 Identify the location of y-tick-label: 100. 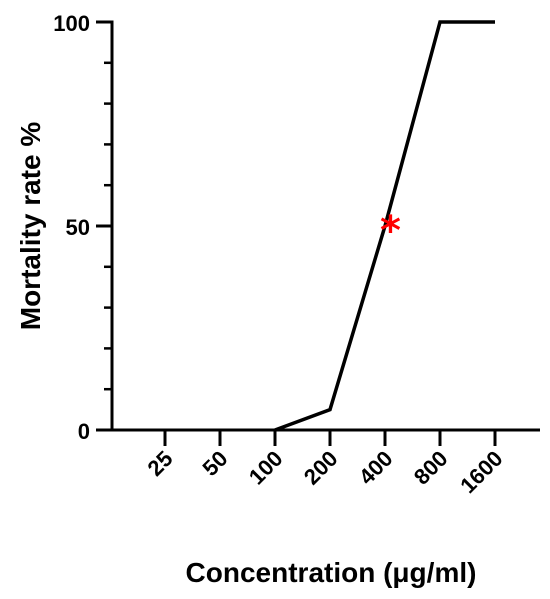
(71, 23).